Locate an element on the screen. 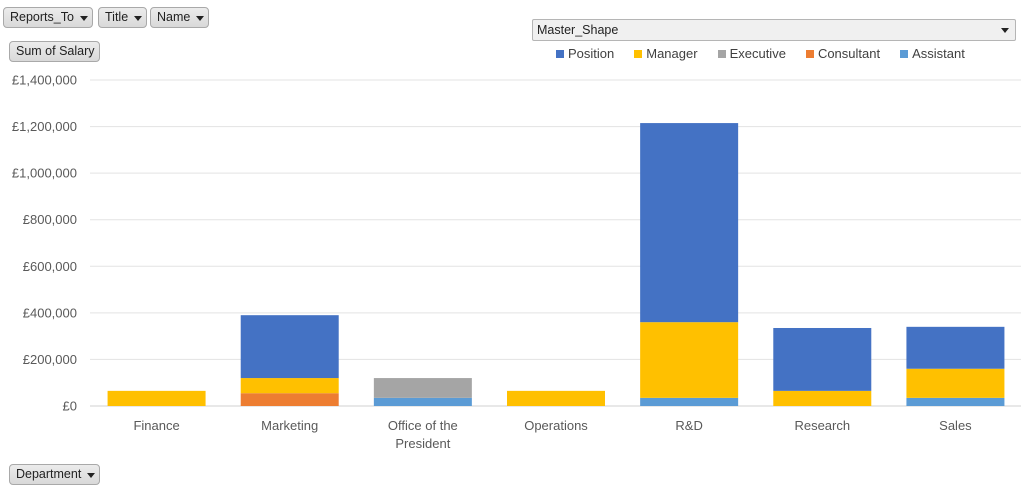 The width and height of the screenshot is (1021, 489). y-tick-label: £0 is located at coordinates (70, 406).